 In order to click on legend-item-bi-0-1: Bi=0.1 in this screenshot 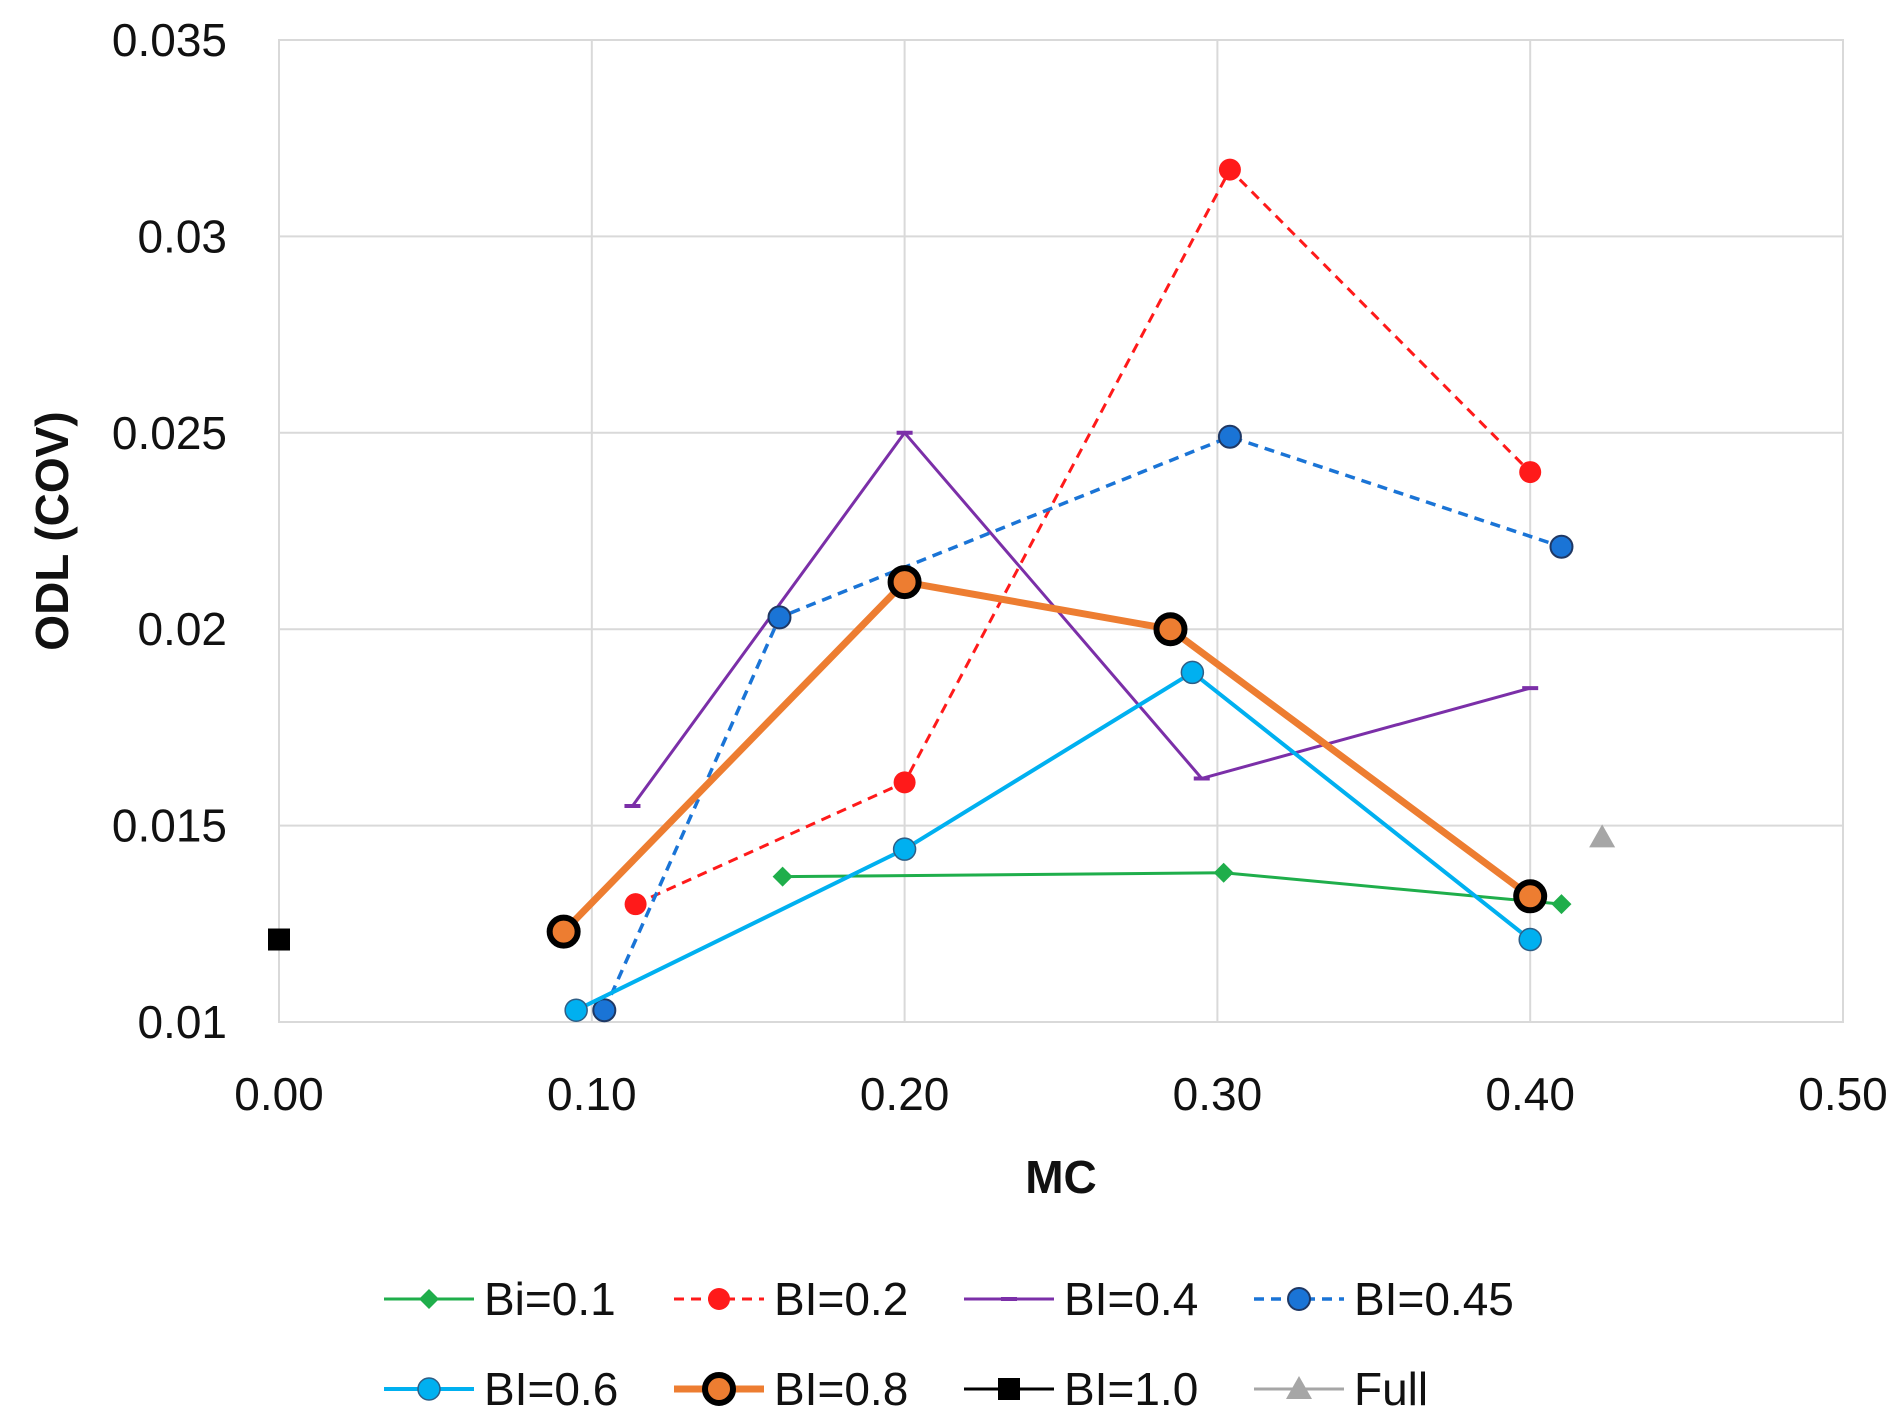, I will do `click(500, 1299)`.